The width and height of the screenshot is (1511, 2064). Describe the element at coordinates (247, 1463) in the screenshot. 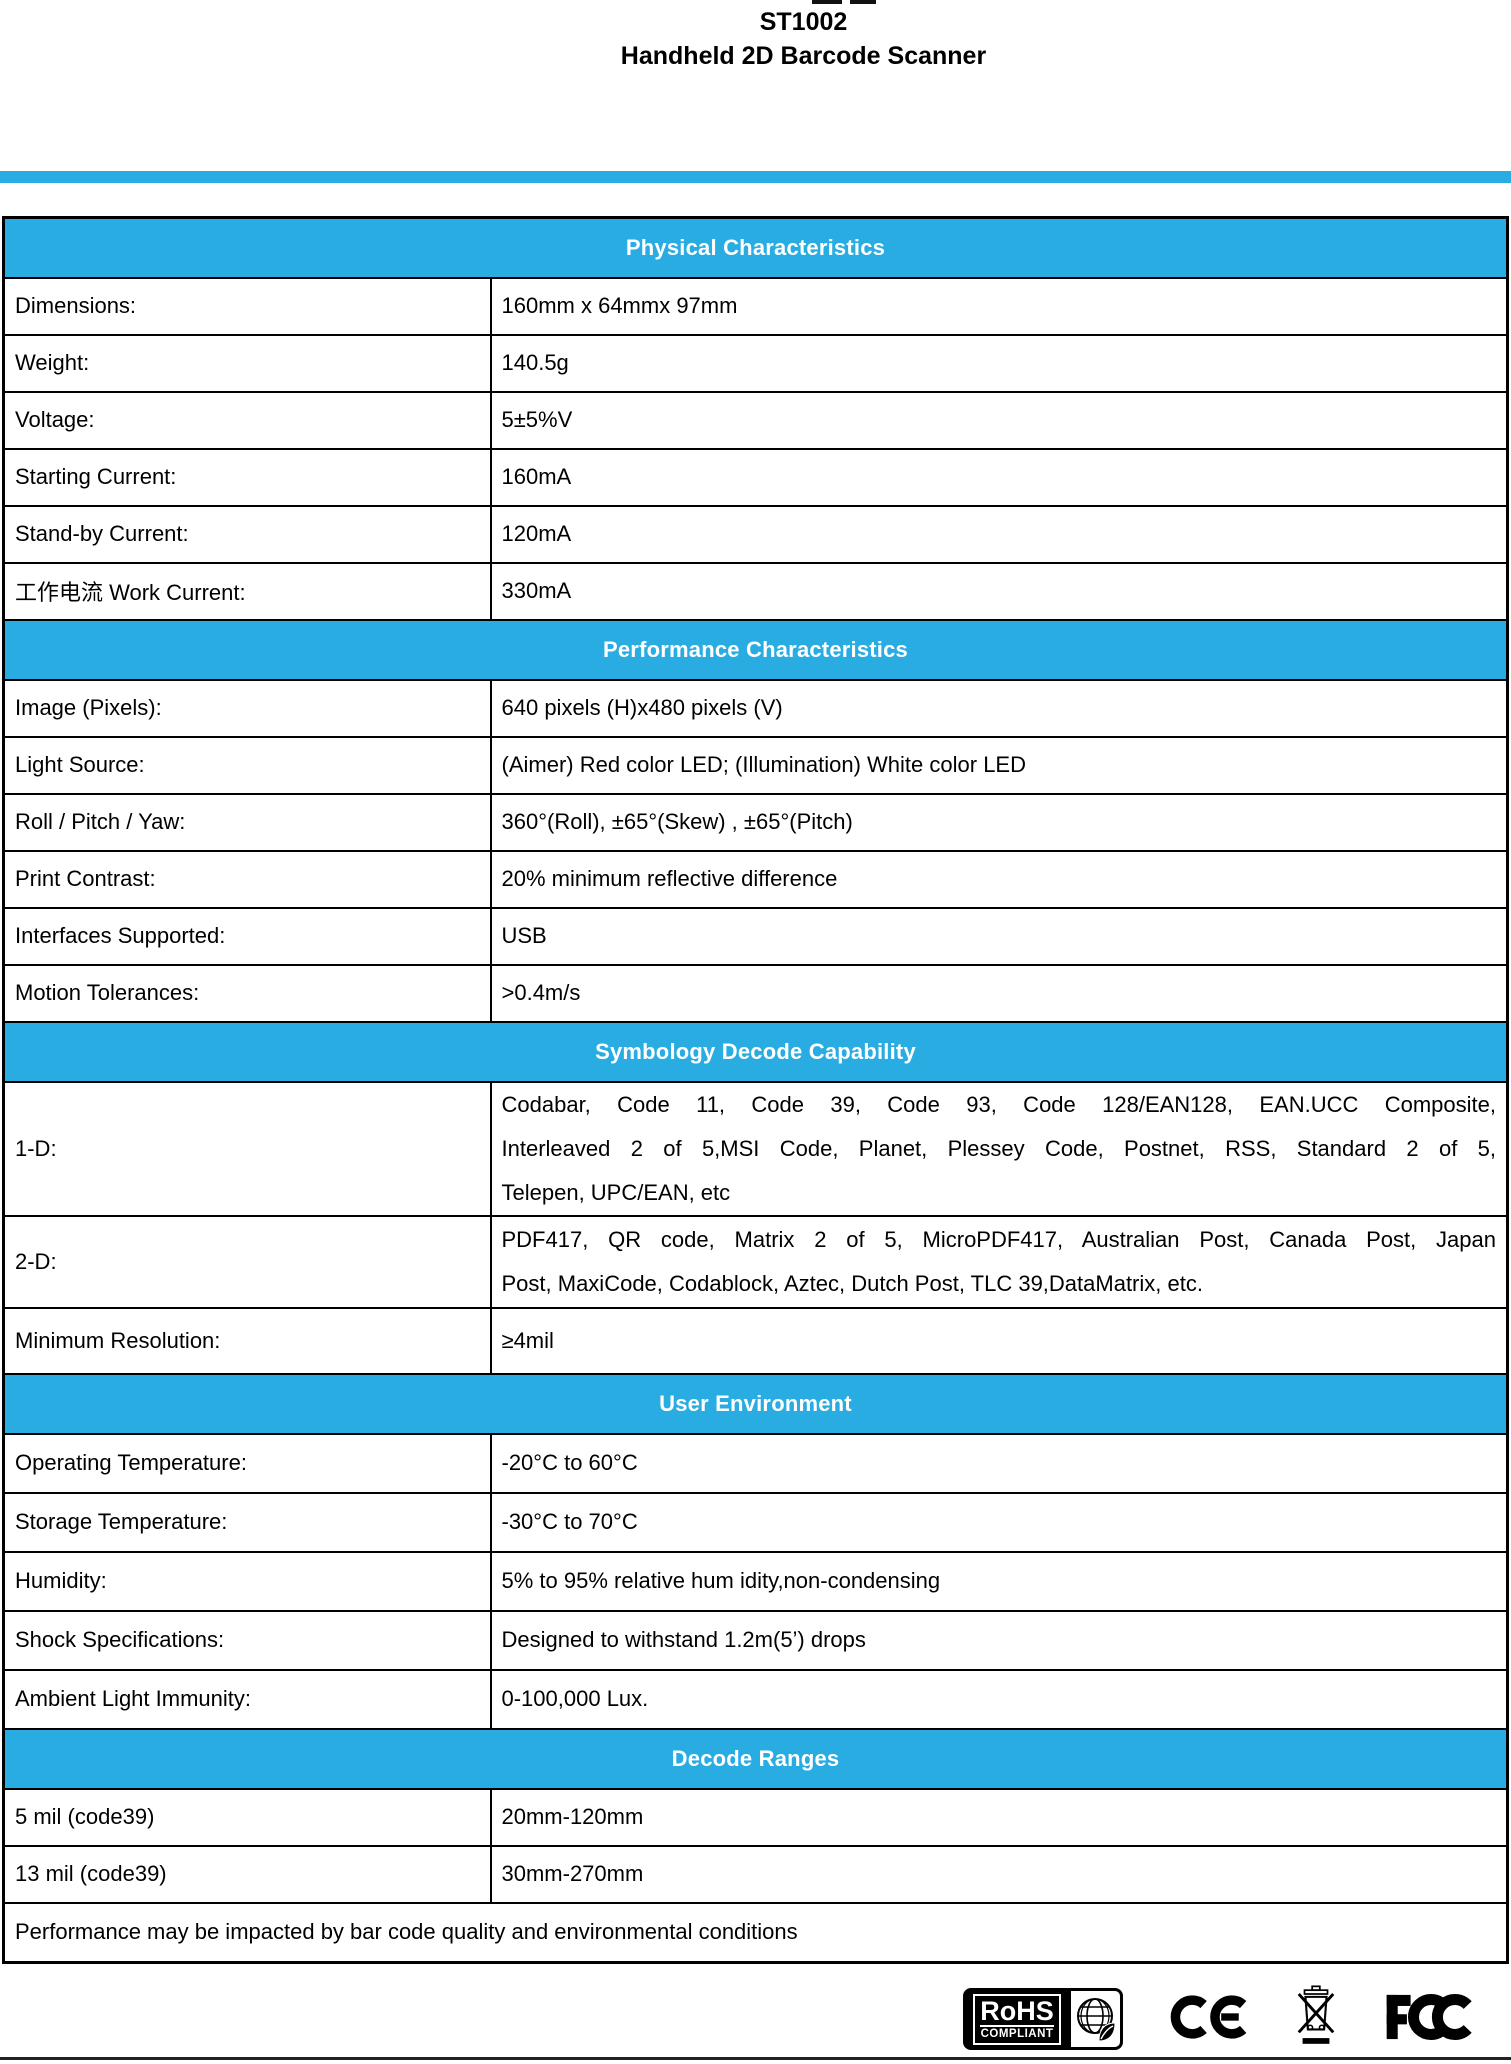

I see `spec-label: Operating Temperature:` at that location.